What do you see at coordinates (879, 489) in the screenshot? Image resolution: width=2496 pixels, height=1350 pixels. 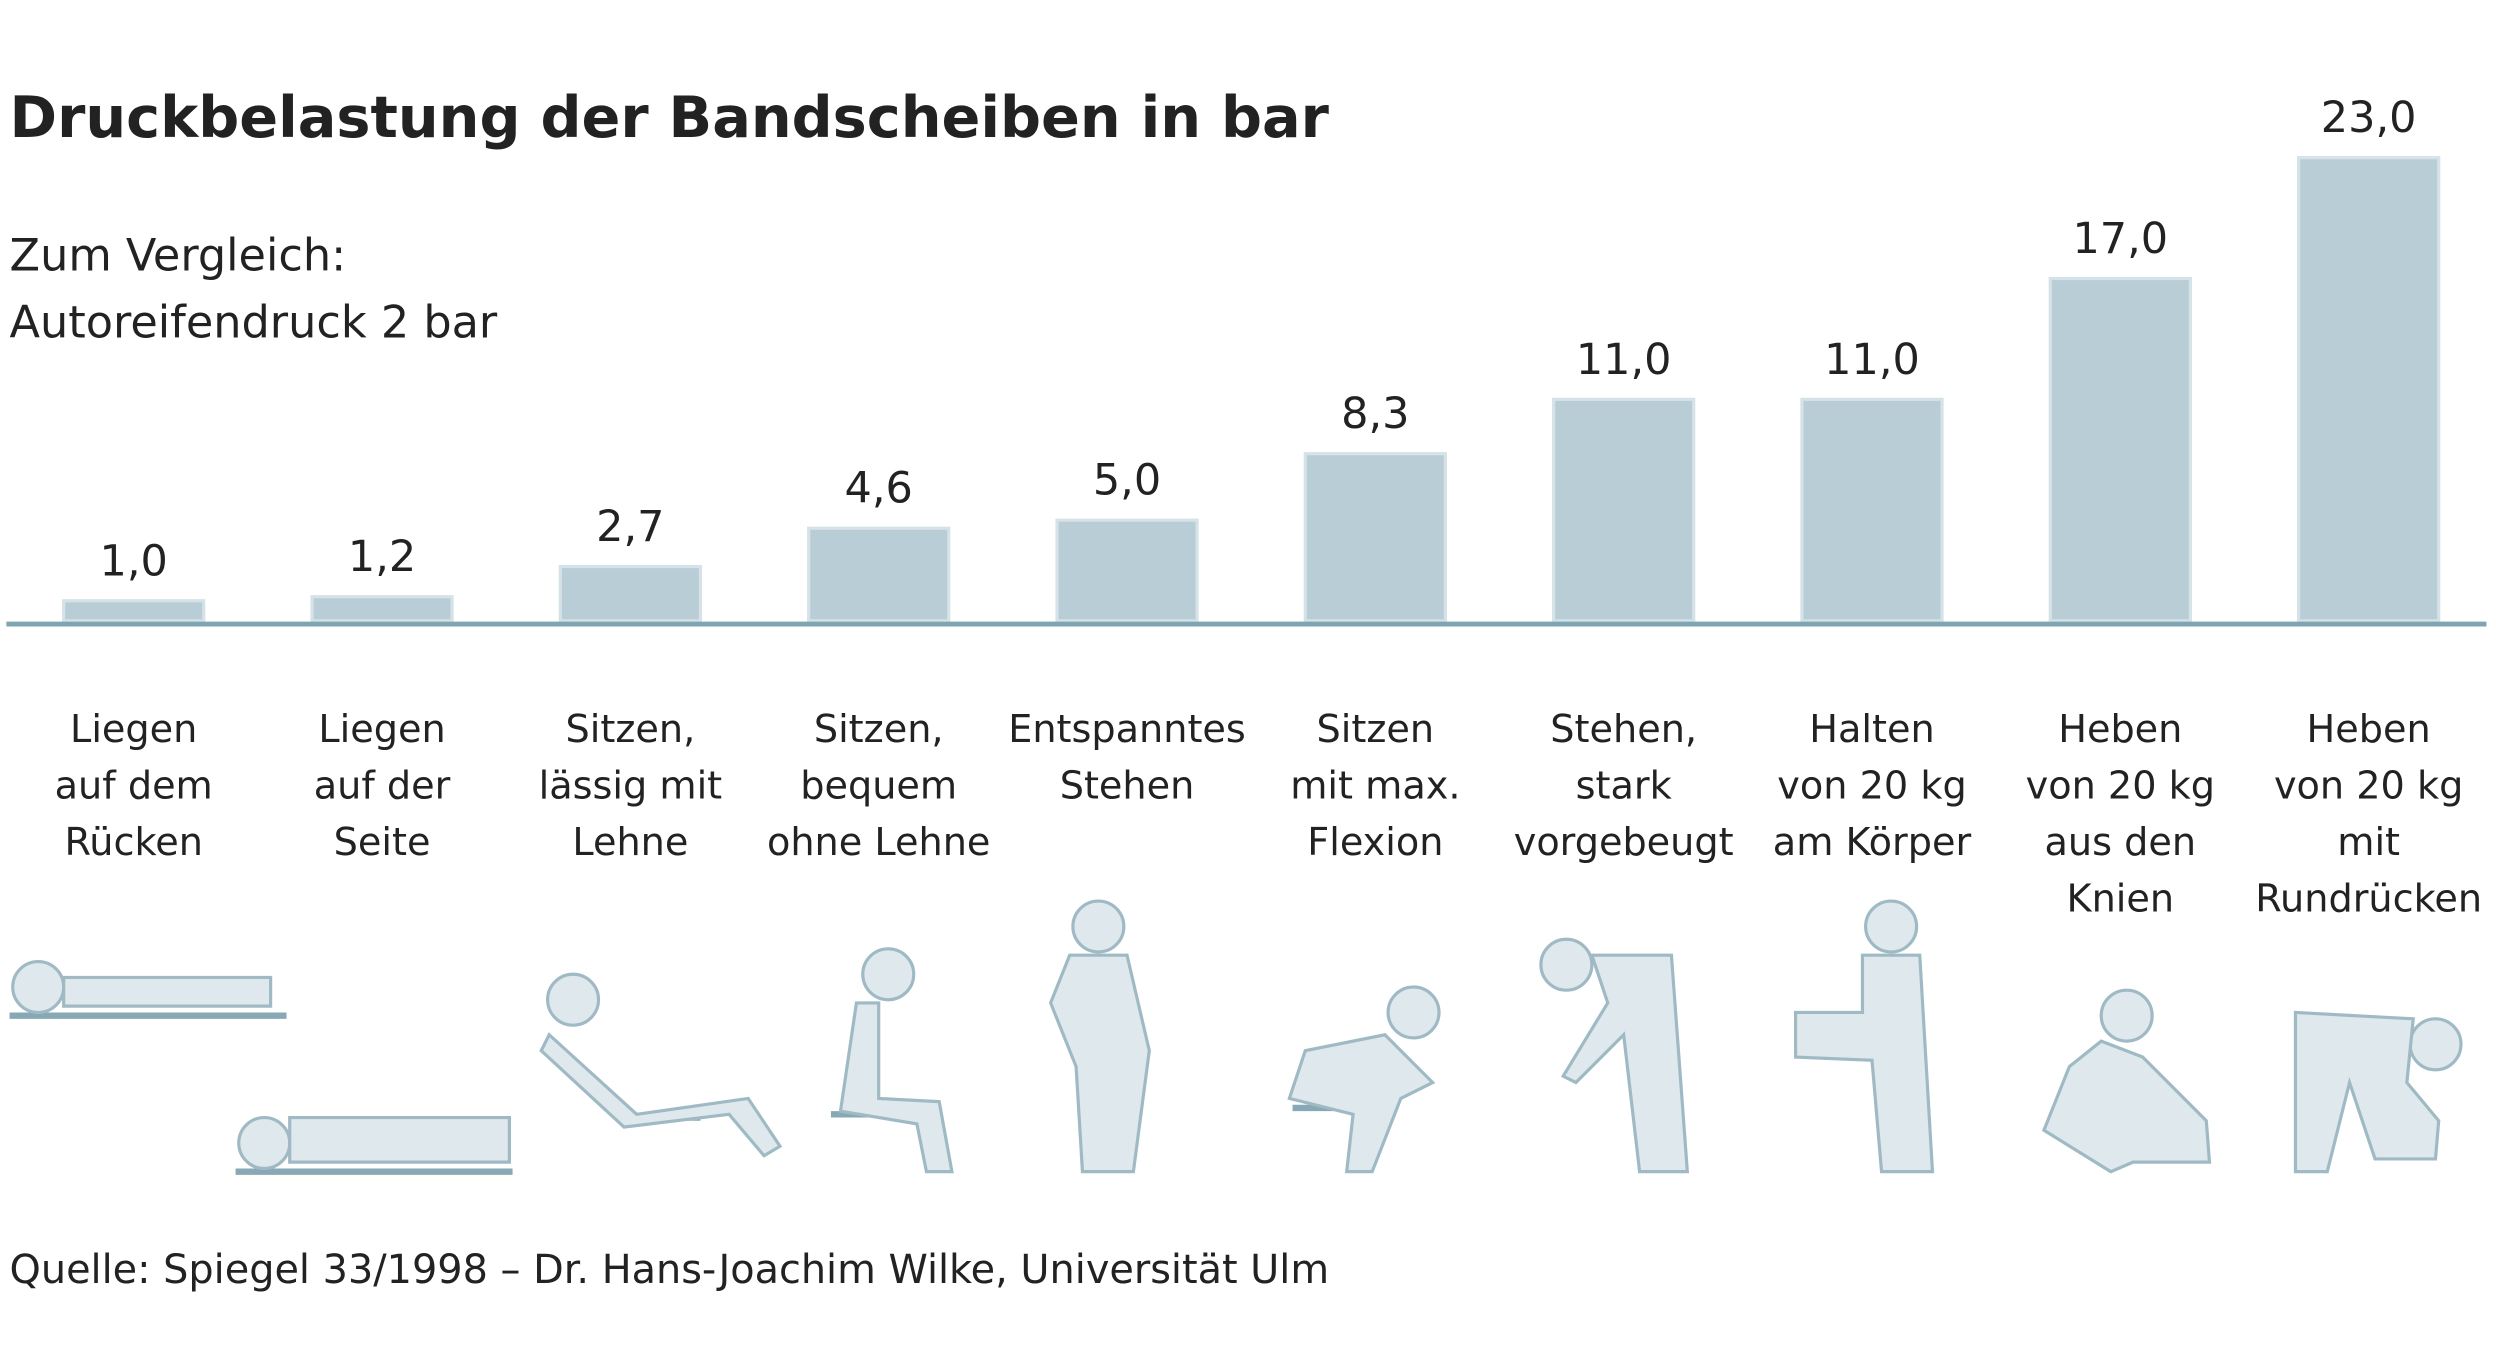 I see `value-label: 4,6` at bounding box center [879, 489].